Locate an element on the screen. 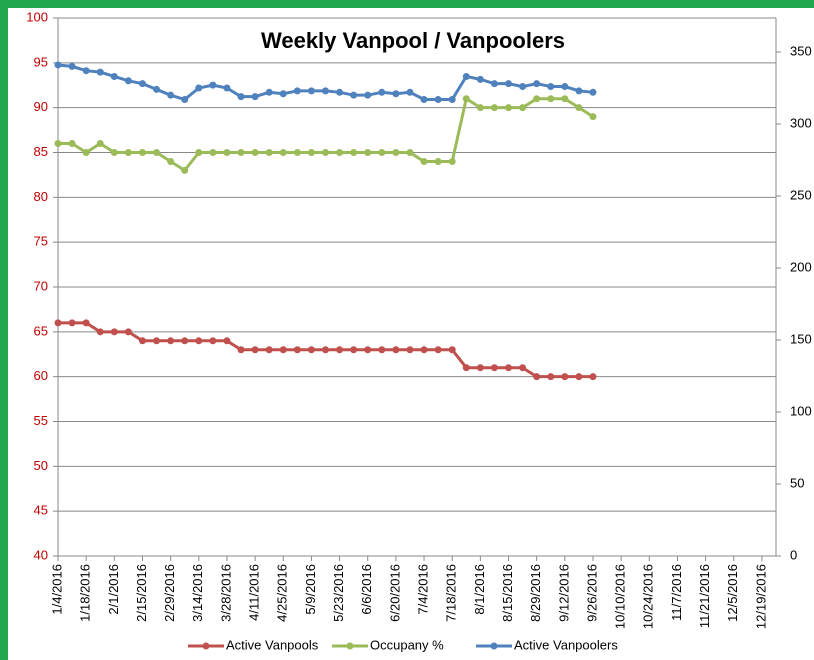 This screenshot has width=814, height=660. x-tick-label: 11/21/2016 is located at coordinates (704, 596).